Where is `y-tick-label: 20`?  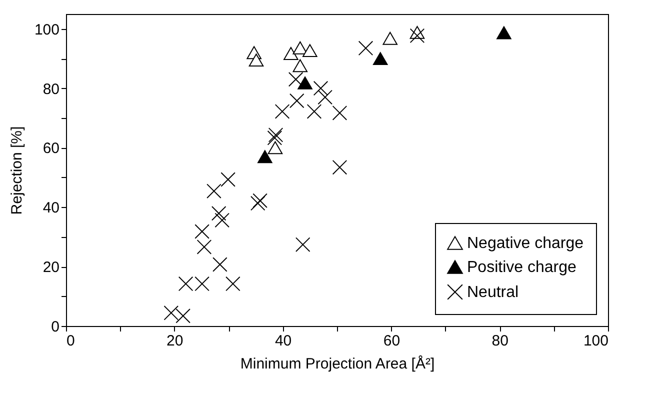 y-tick-label: 20 is located at coordinates (51, 267).